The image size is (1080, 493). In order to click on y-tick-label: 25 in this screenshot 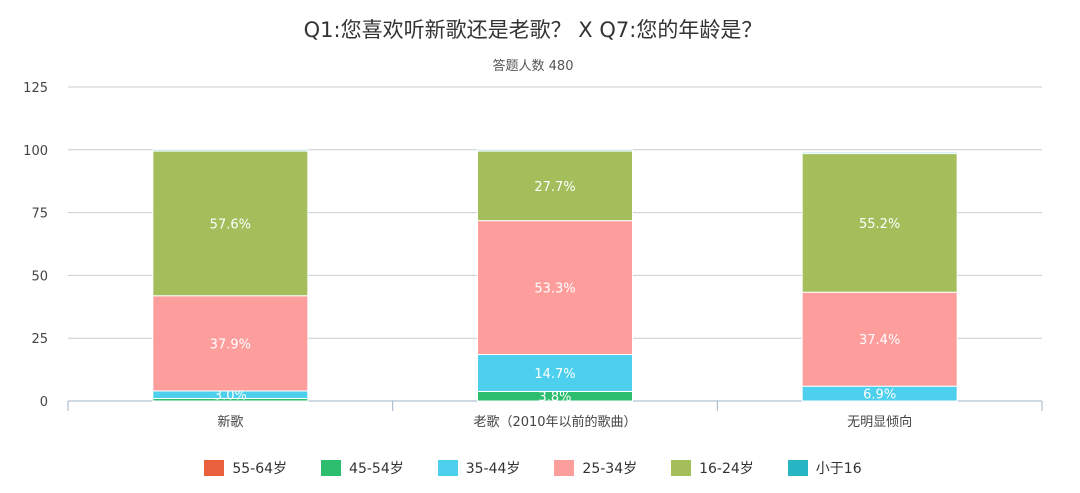, I will do `click(39, 339)`.